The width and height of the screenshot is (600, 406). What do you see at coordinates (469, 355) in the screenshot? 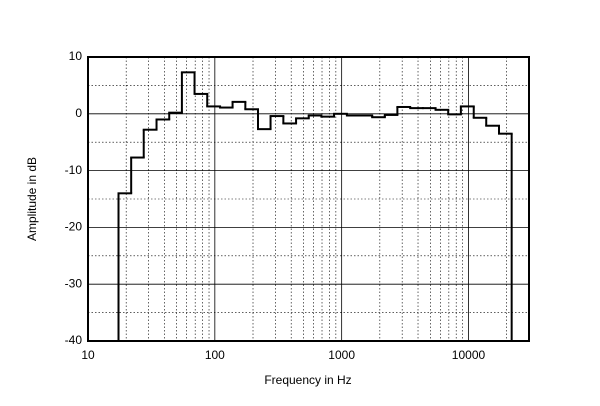
I see `x-tick-label: 10000` at bounding box center [469, 355].